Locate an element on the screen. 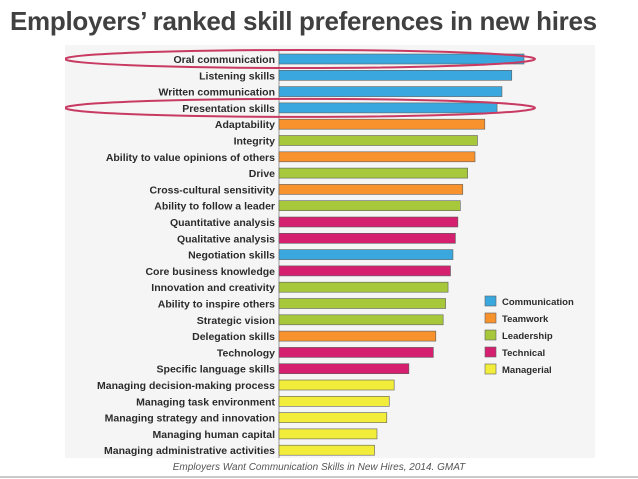  bar-managing-human-capital is located at coordinates (328, 434).